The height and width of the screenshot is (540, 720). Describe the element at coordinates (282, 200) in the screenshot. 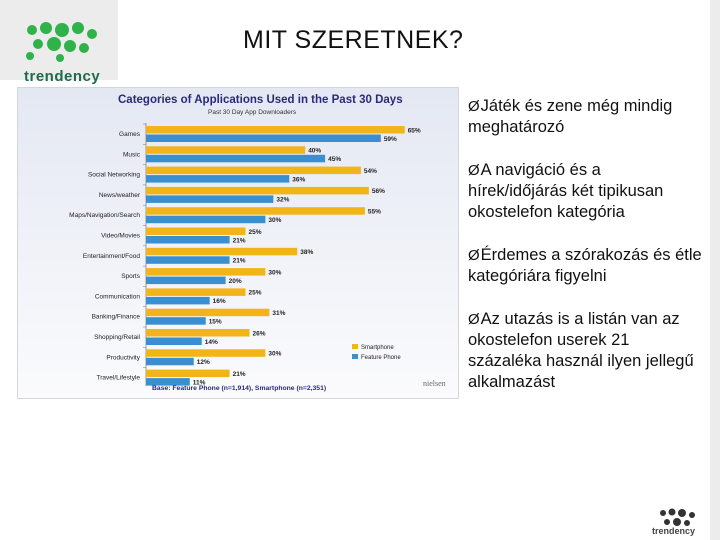

I see `data-label-feature-phone: 32%` at that location.